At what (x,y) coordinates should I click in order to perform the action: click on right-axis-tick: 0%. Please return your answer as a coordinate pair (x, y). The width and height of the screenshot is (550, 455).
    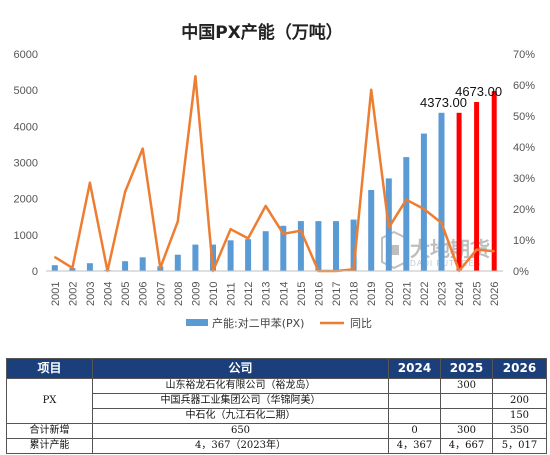
    Looking at the image, I should click on (521, 272).